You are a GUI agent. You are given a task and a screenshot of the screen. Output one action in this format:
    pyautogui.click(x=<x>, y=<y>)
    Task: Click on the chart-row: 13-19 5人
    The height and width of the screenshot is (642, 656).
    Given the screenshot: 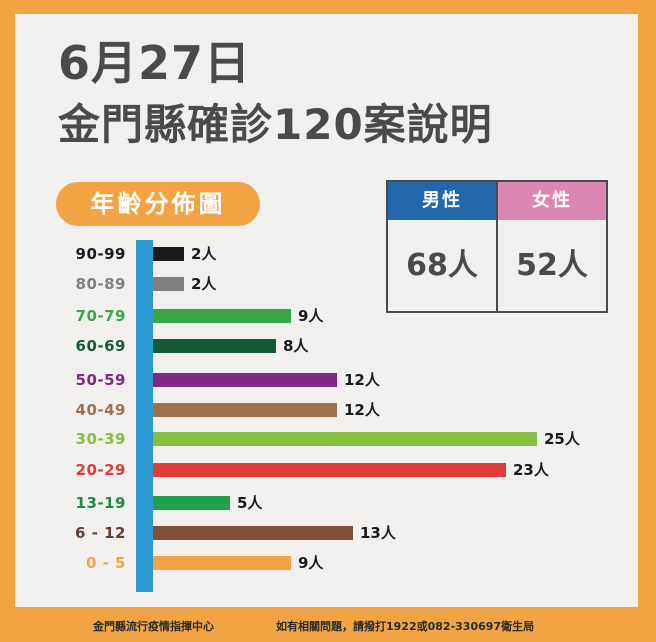 What is the action you would take?
    pyautogui.click(x=328, y=503)
    